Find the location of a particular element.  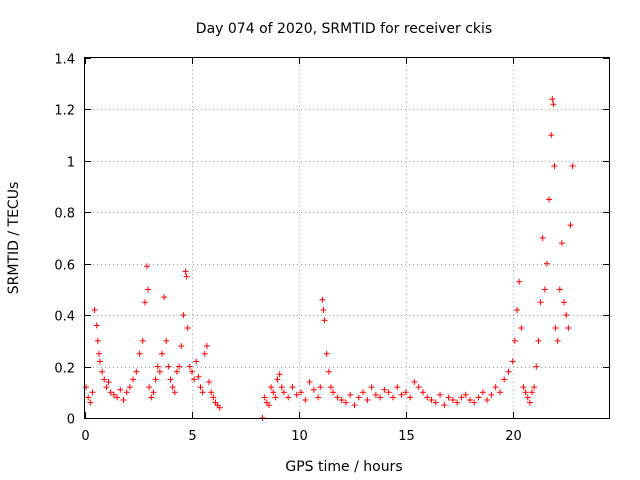

y-axis-label: SRMTID / TECUs is located at coordinates (14, 238).